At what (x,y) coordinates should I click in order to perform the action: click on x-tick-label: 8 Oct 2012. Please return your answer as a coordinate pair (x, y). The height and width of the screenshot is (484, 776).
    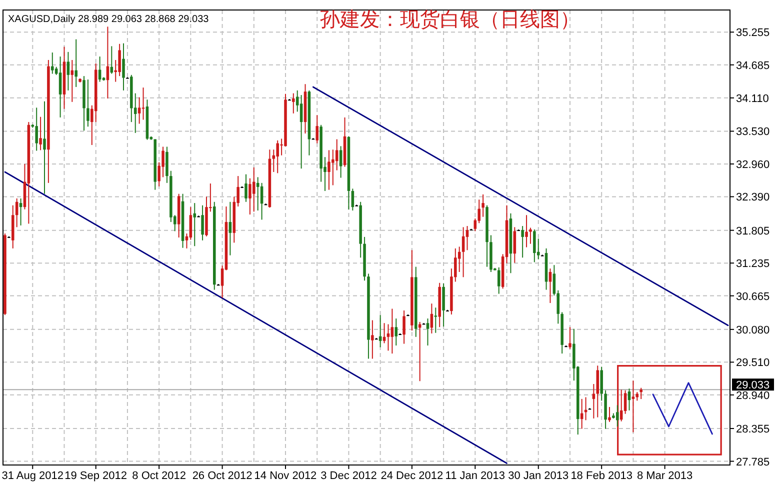
    Looking at the image, I should click on (159, 476).